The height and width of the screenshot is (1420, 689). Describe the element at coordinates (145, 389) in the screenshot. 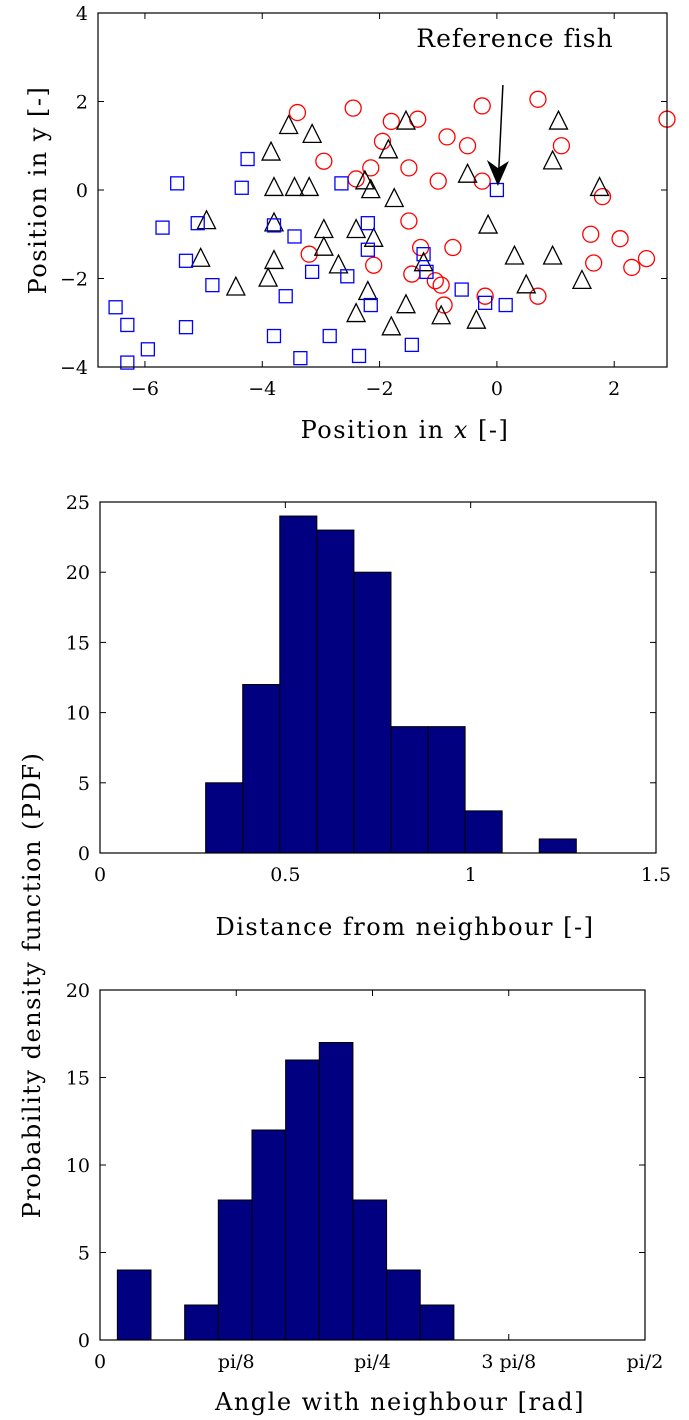

I see `x-tick-label: −6` at that location.